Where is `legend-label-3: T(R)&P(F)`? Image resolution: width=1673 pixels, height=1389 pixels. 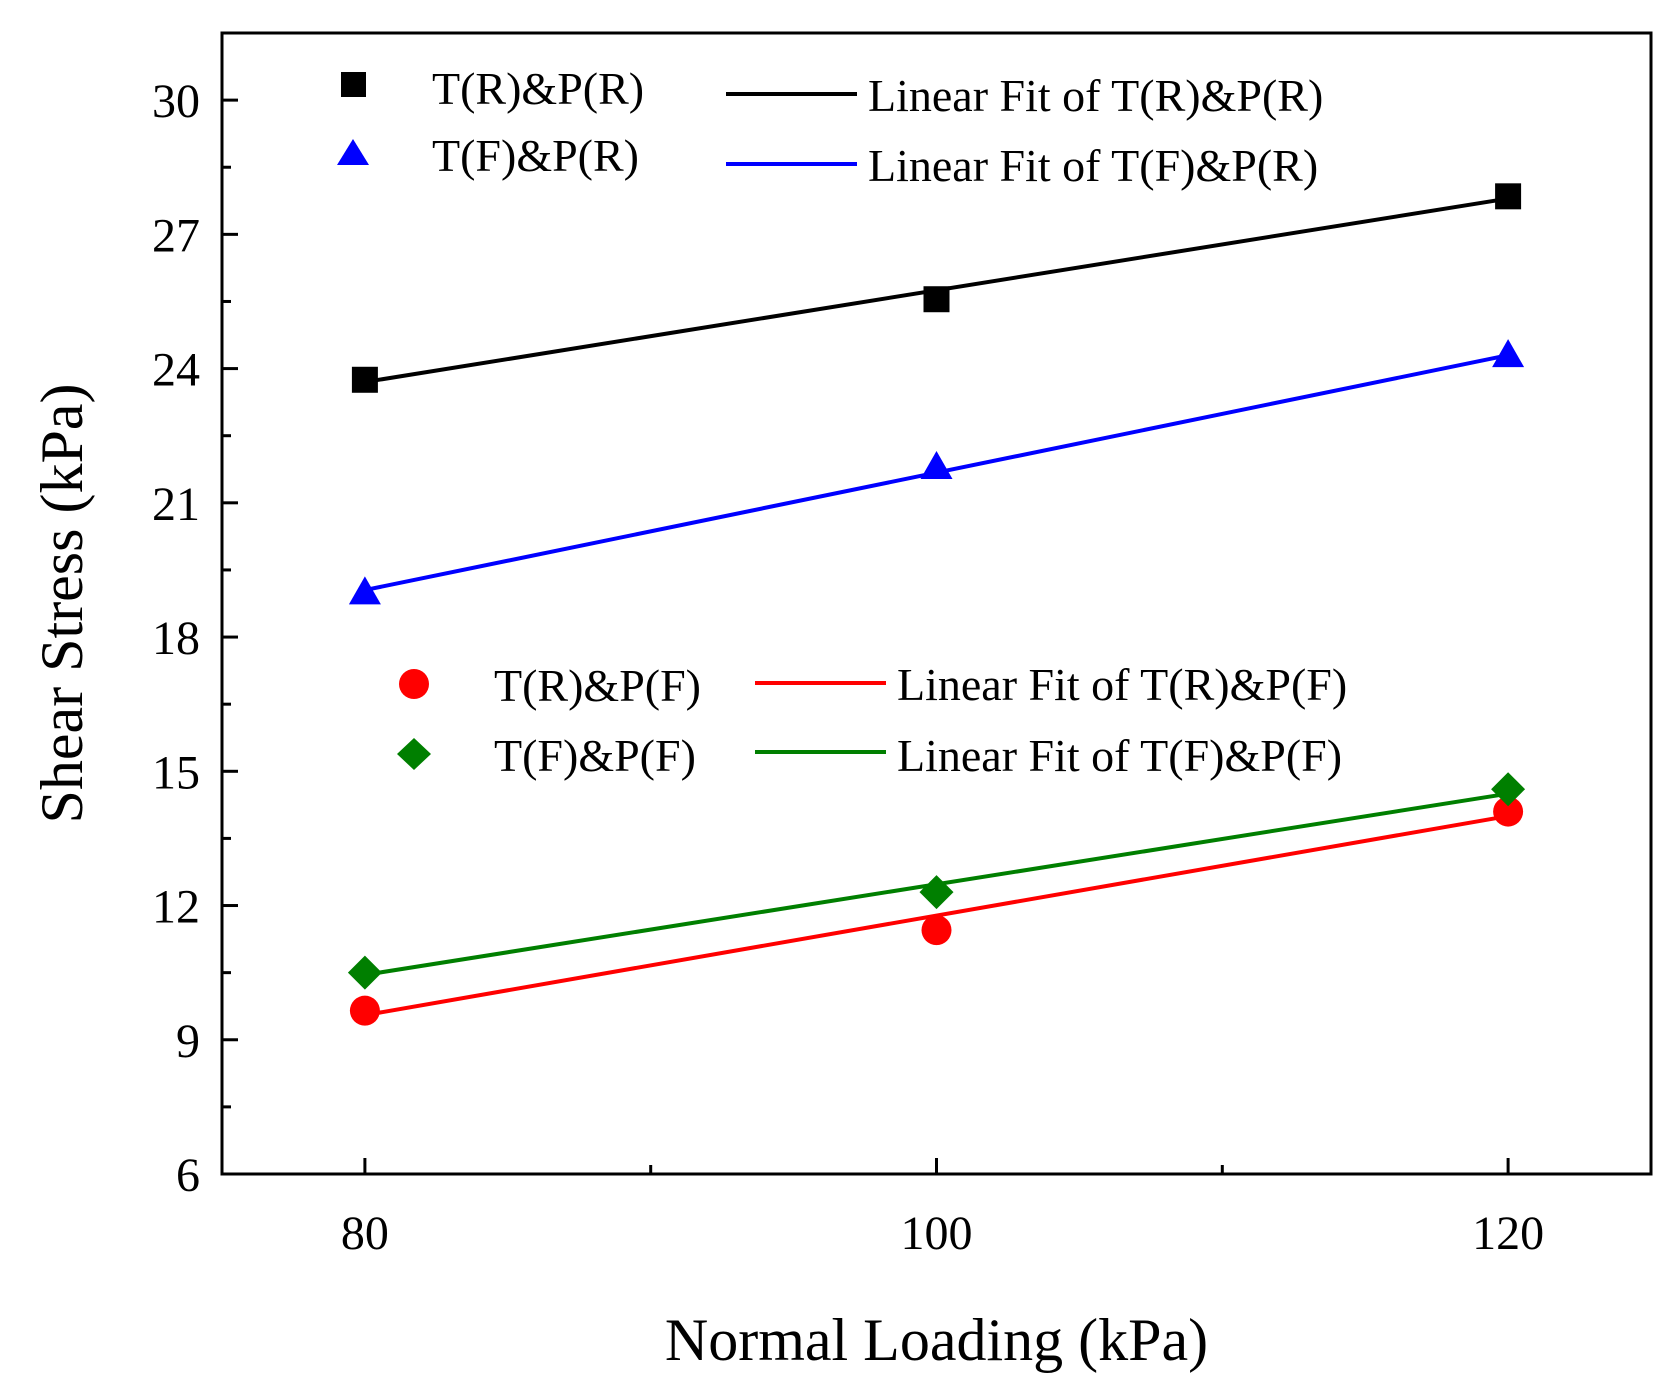
legend-label-3: T(R)&P(F) is located at coordinates (597, 685).